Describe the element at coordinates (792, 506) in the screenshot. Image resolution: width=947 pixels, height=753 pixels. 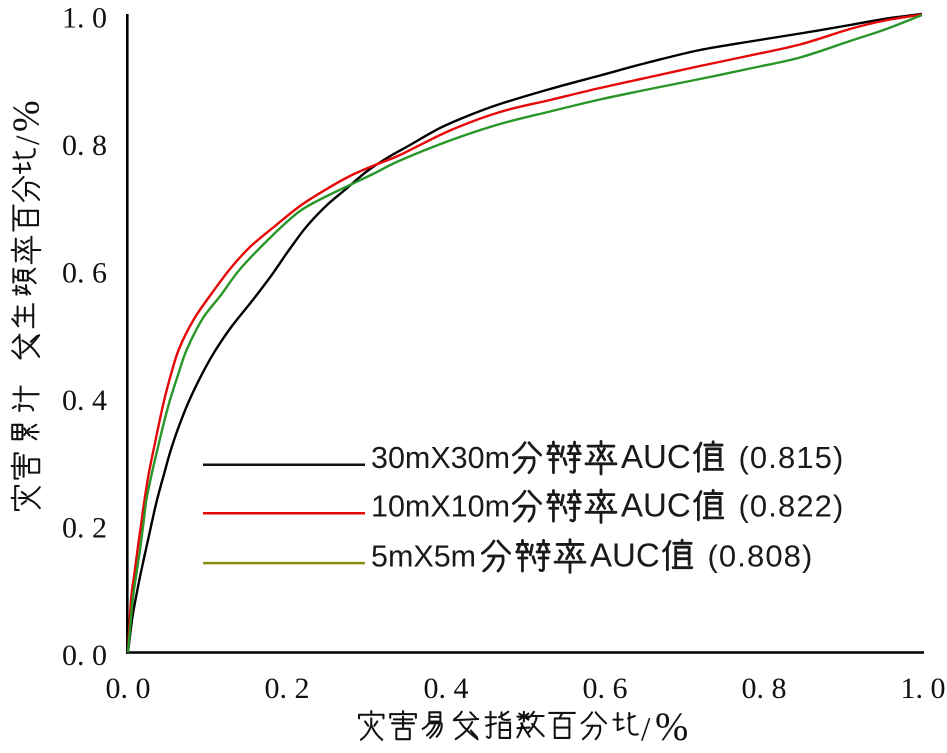
I see `svg-text: (0.822)` at that location.